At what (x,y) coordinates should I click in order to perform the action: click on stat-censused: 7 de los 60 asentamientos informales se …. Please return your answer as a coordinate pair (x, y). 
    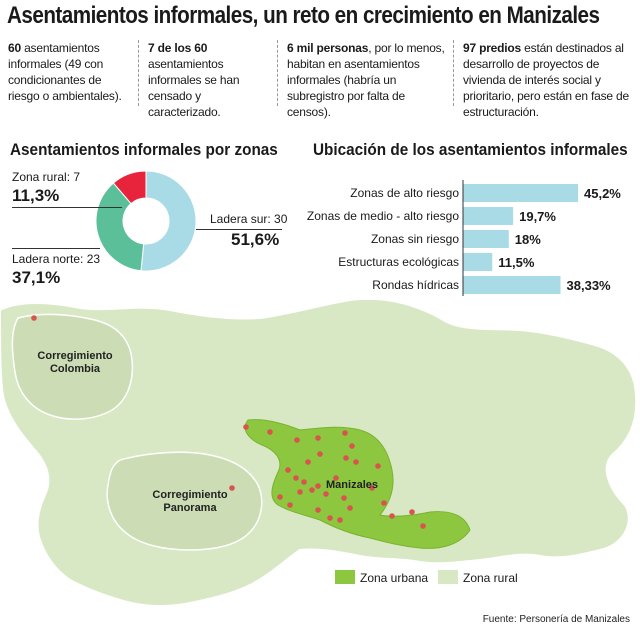
    Looking at the image, I should click on (194, 80).